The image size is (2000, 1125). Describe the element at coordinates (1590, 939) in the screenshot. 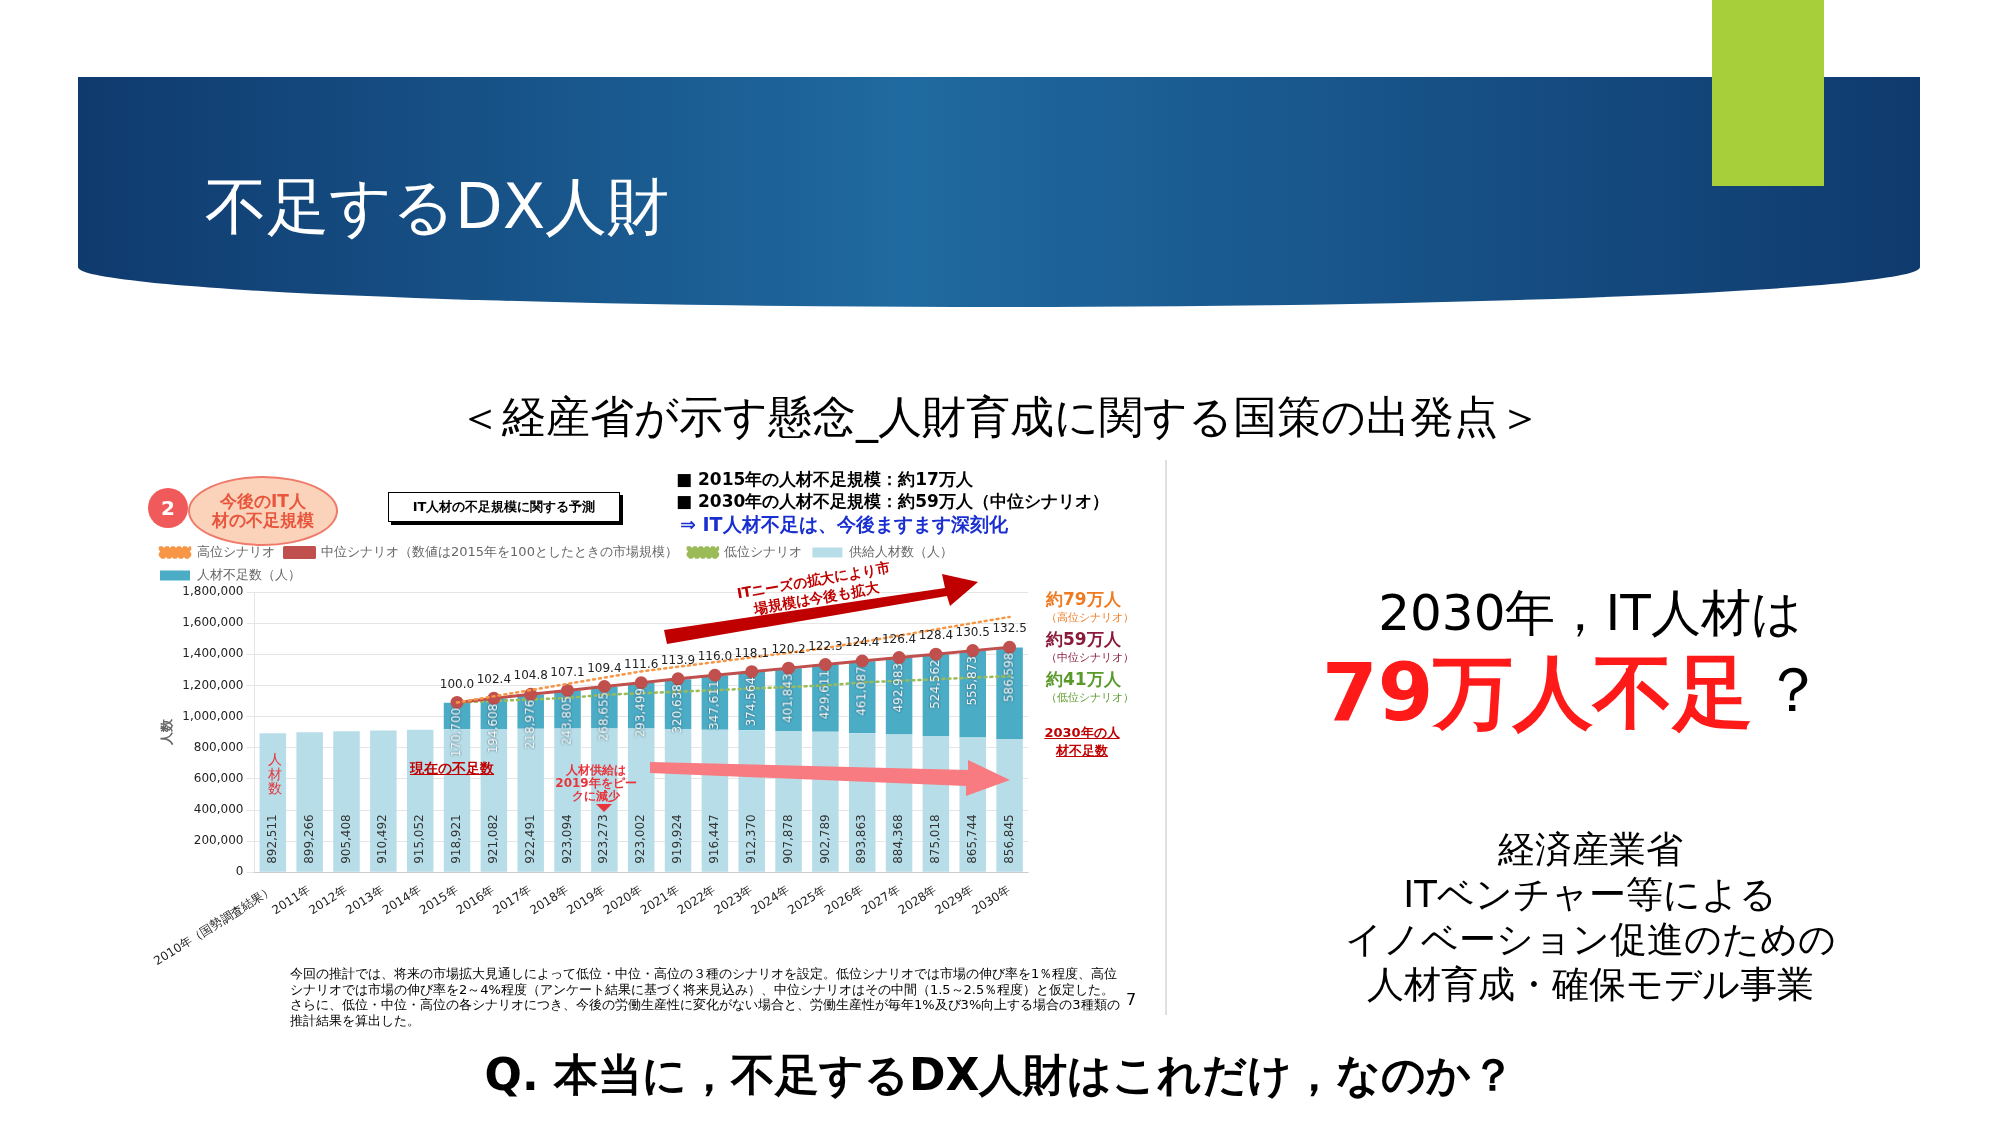

I see `text: イノベーション促進のための` at that location.